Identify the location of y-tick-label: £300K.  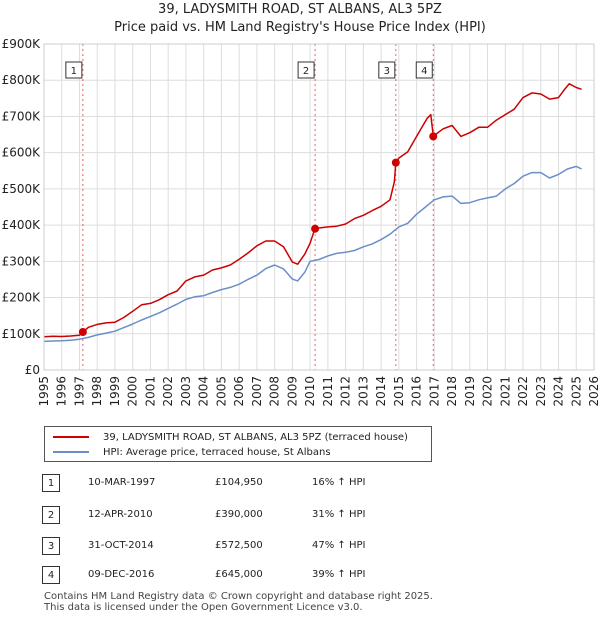
(22, 261).